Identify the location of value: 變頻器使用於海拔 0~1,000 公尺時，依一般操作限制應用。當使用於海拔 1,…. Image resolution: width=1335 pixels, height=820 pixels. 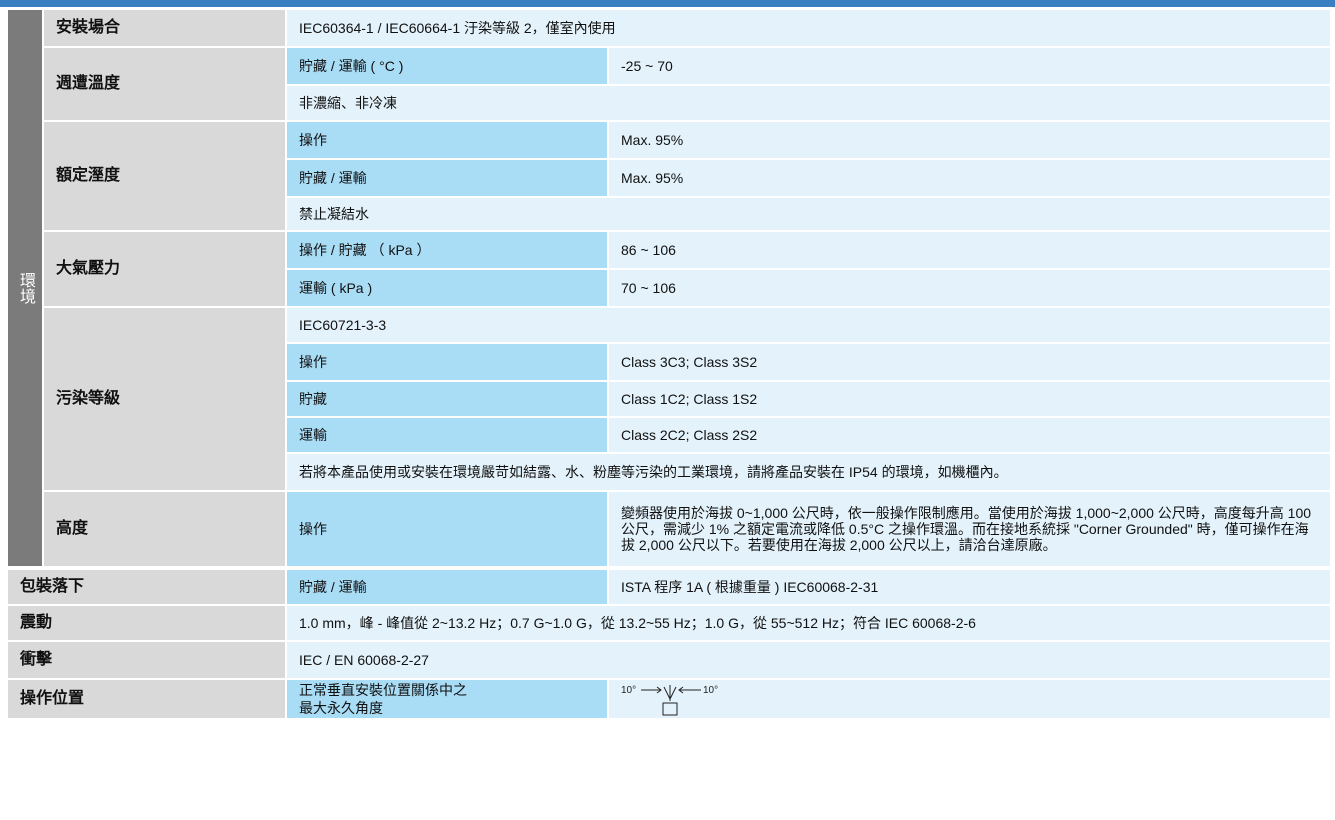
(969, 529).